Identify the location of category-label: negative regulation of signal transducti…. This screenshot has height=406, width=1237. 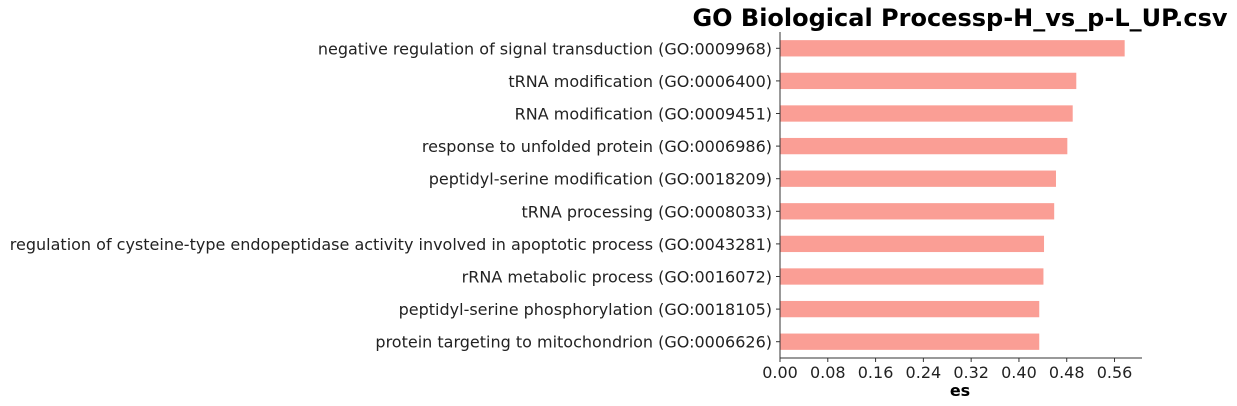
(545, 48).